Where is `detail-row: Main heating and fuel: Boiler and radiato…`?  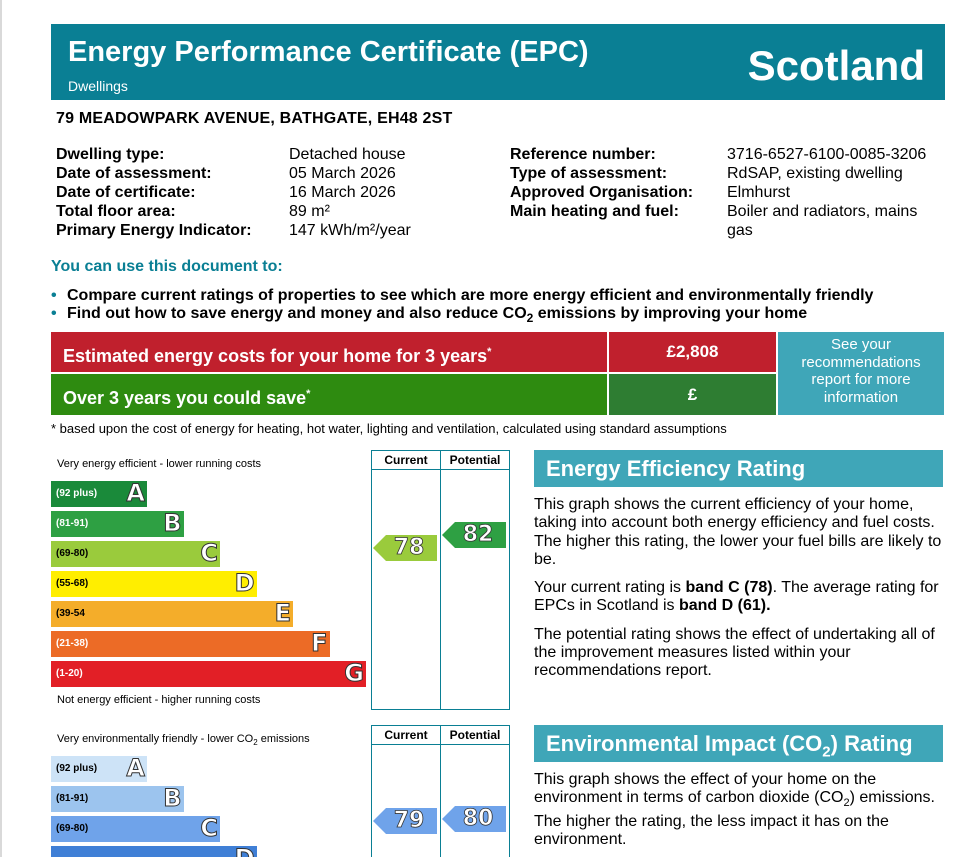
detail-row: Main heating and fuel: Boiler and radiato… is located at coordinates (726, 221).